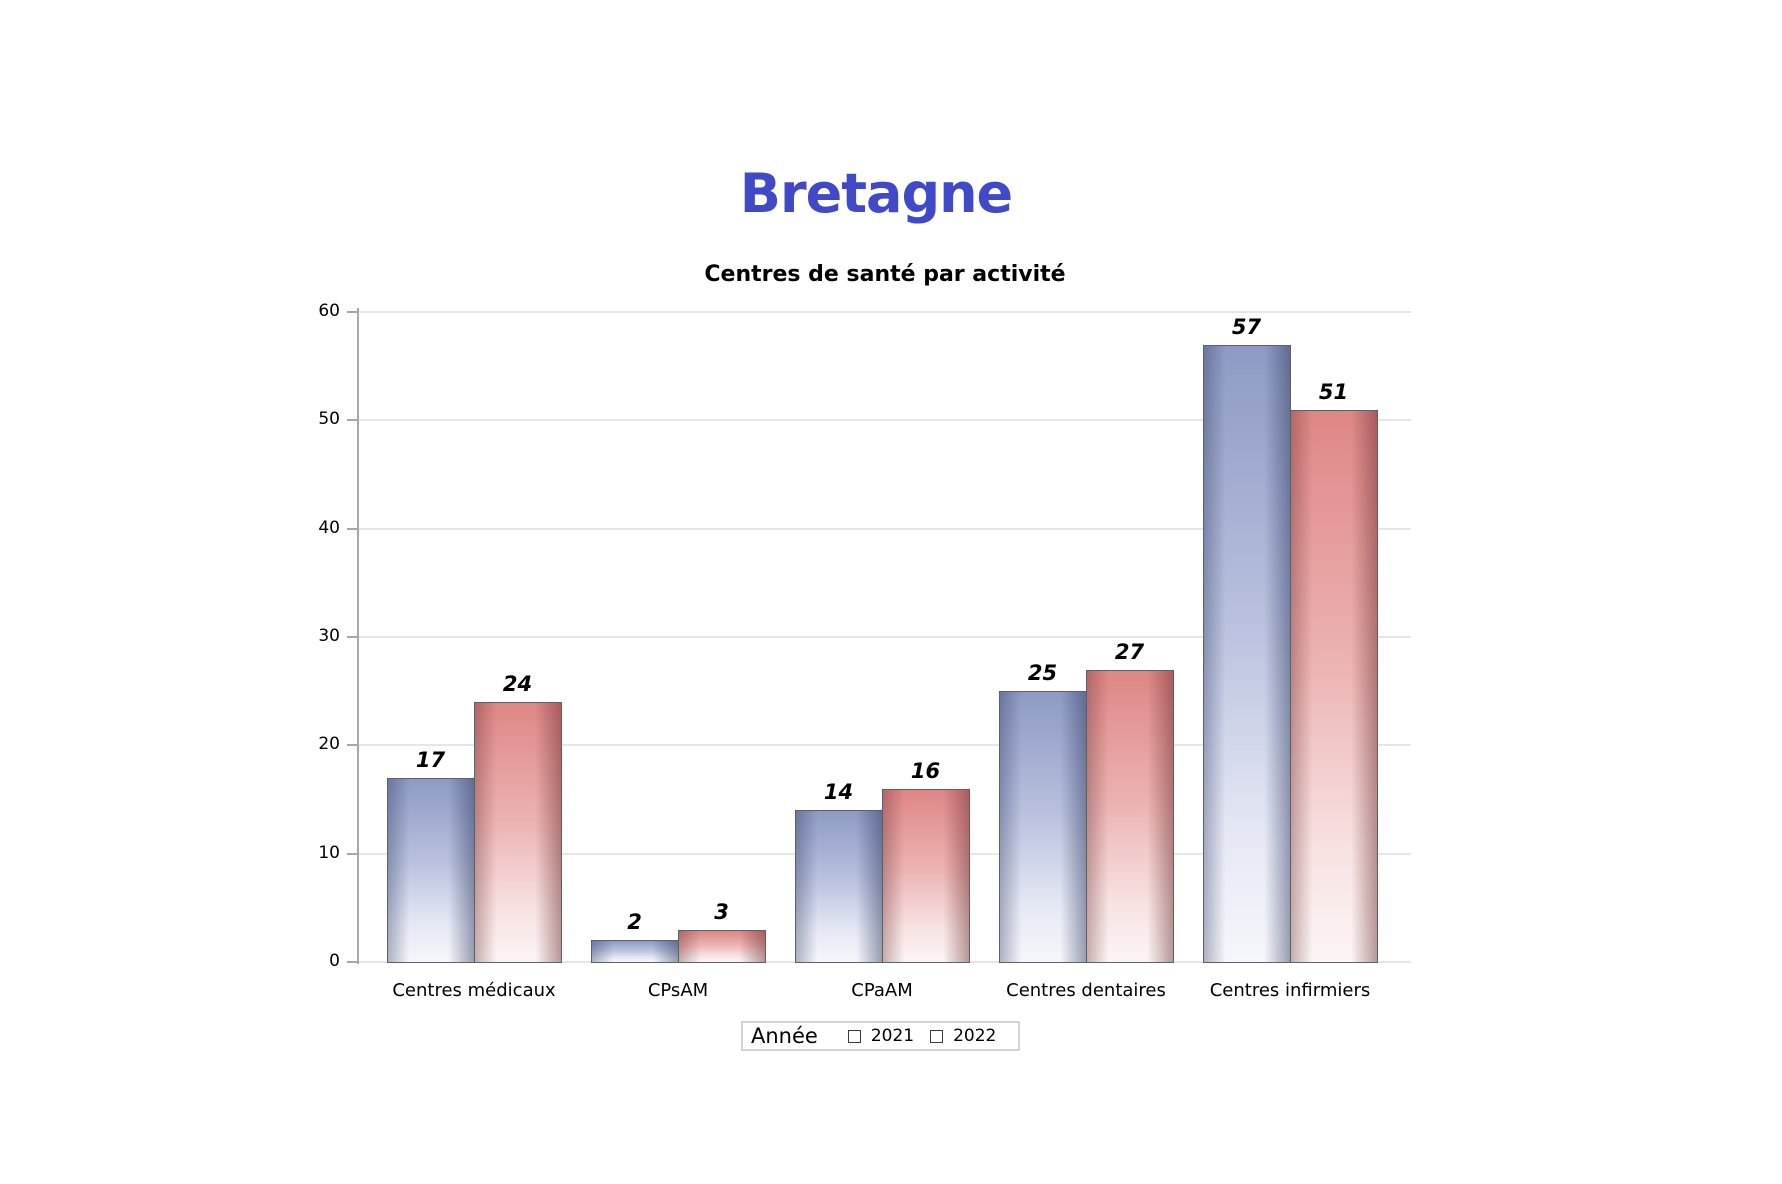  I want to click on legend-item-2022: 2022, so click(963, 1036).